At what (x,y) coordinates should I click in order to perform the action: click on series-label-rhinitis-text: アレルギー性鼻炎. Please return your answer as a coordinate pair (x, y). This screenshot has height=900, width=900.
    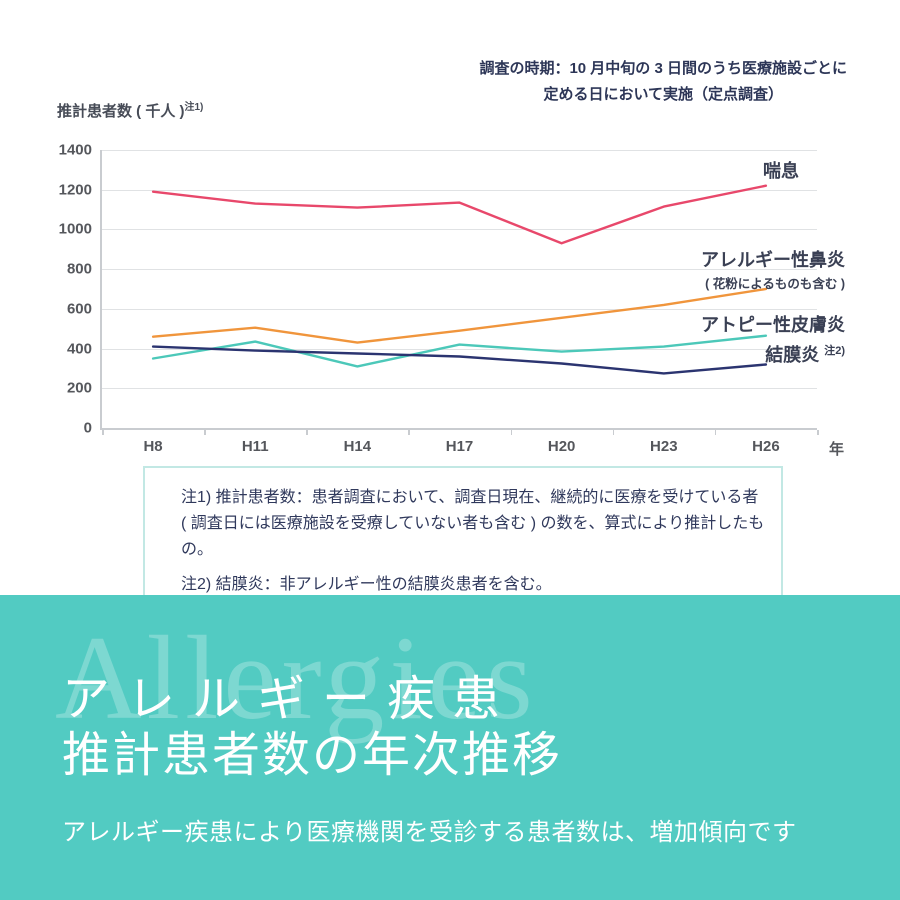
    Looking at the image, I should click on (773, 260).